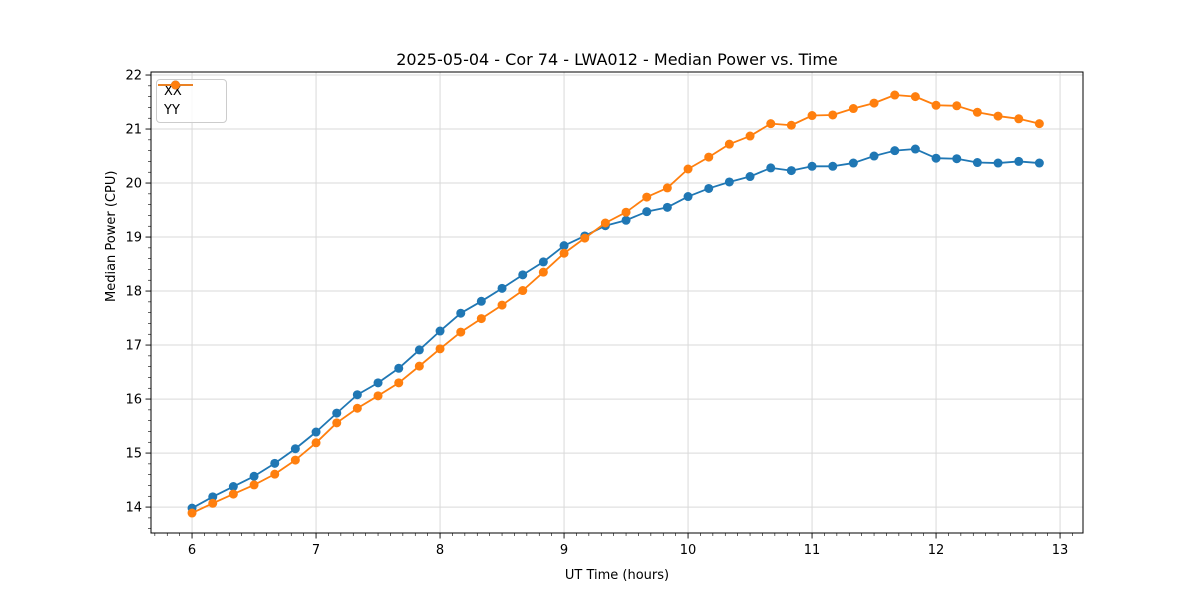 The width and height of the screenshot is (1200, 600). Describe the element at coordinates (133, 346) in the screenshot. I see `y-tick-label: 17` at that location.